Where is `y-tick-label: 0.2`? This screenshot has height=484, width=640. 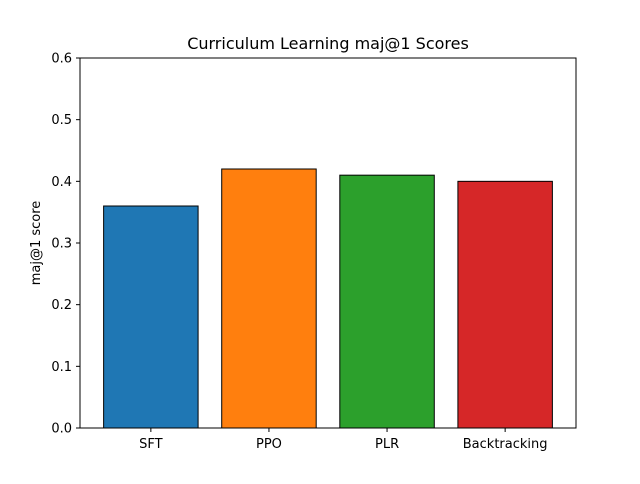 y-tick-label: 0.2 is located at coordinates (61, 305).